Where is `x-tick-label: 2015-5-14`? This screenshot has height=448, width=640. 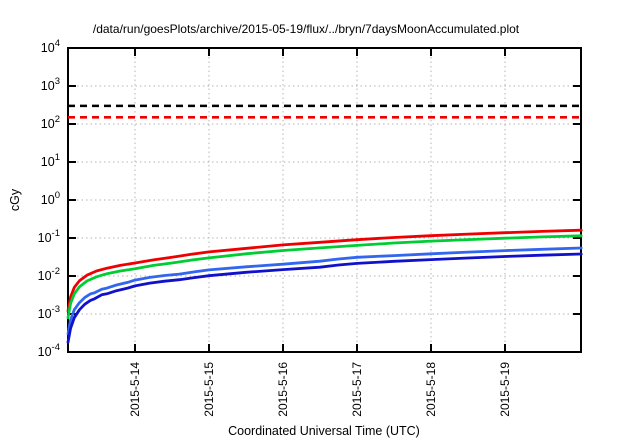
x-tick-label: 2015-5-14 is located at coordinates (135, 389).